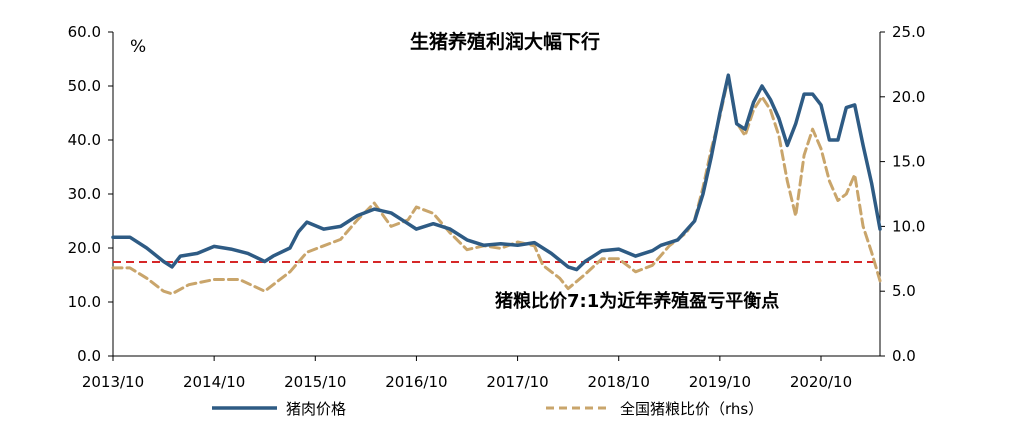 Image resolution: width=1025 pixels, height=445 pixels. I want to click on right-tick-label: 0.0, so click(904, 356).